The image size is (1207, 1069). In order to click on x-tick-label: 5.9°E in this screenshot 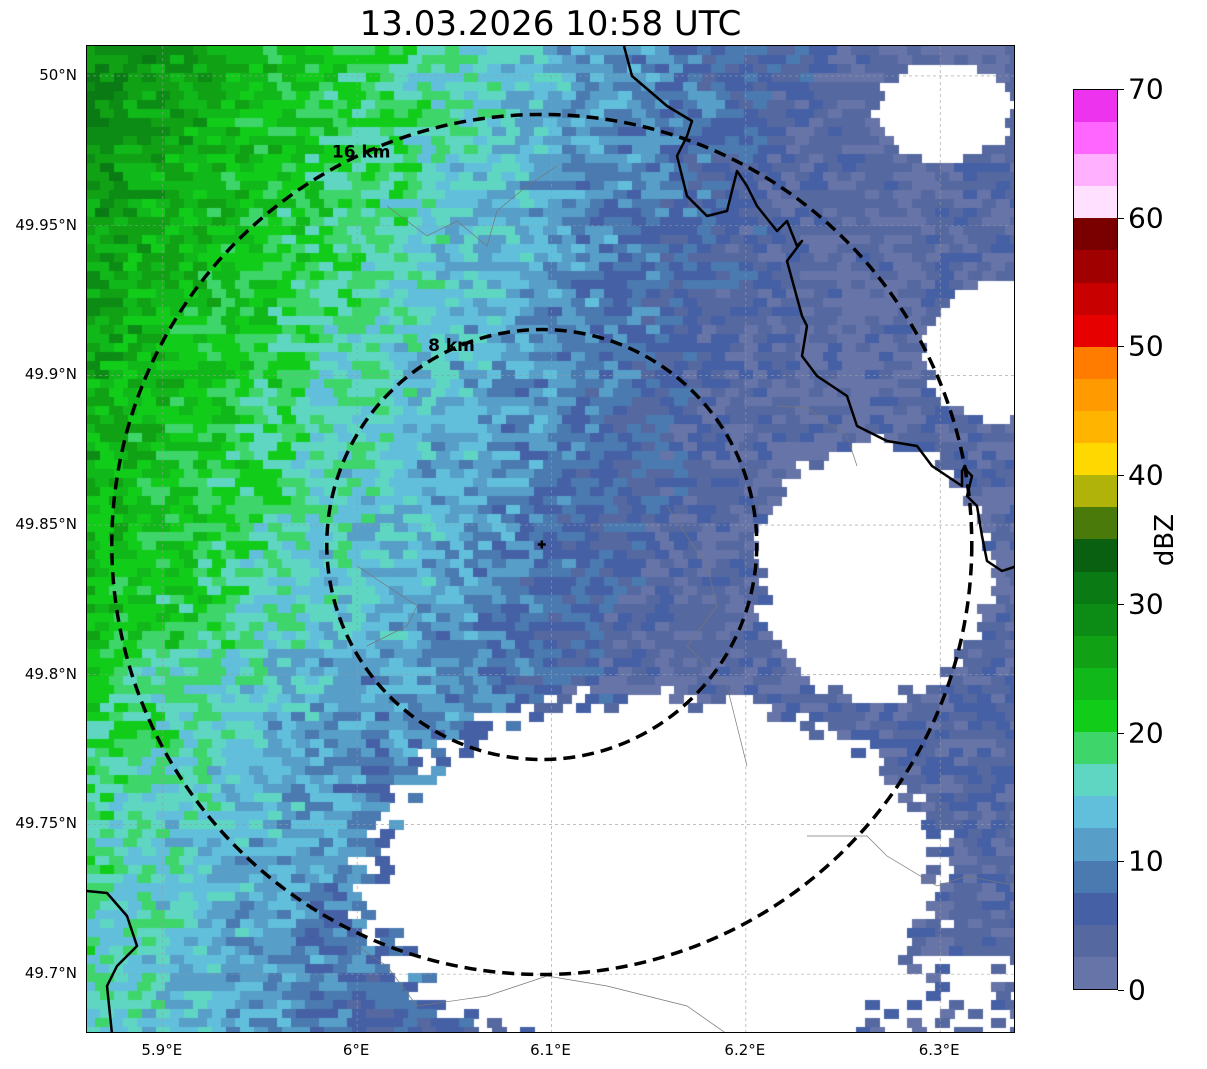, I will do `click(162, 1050)`.